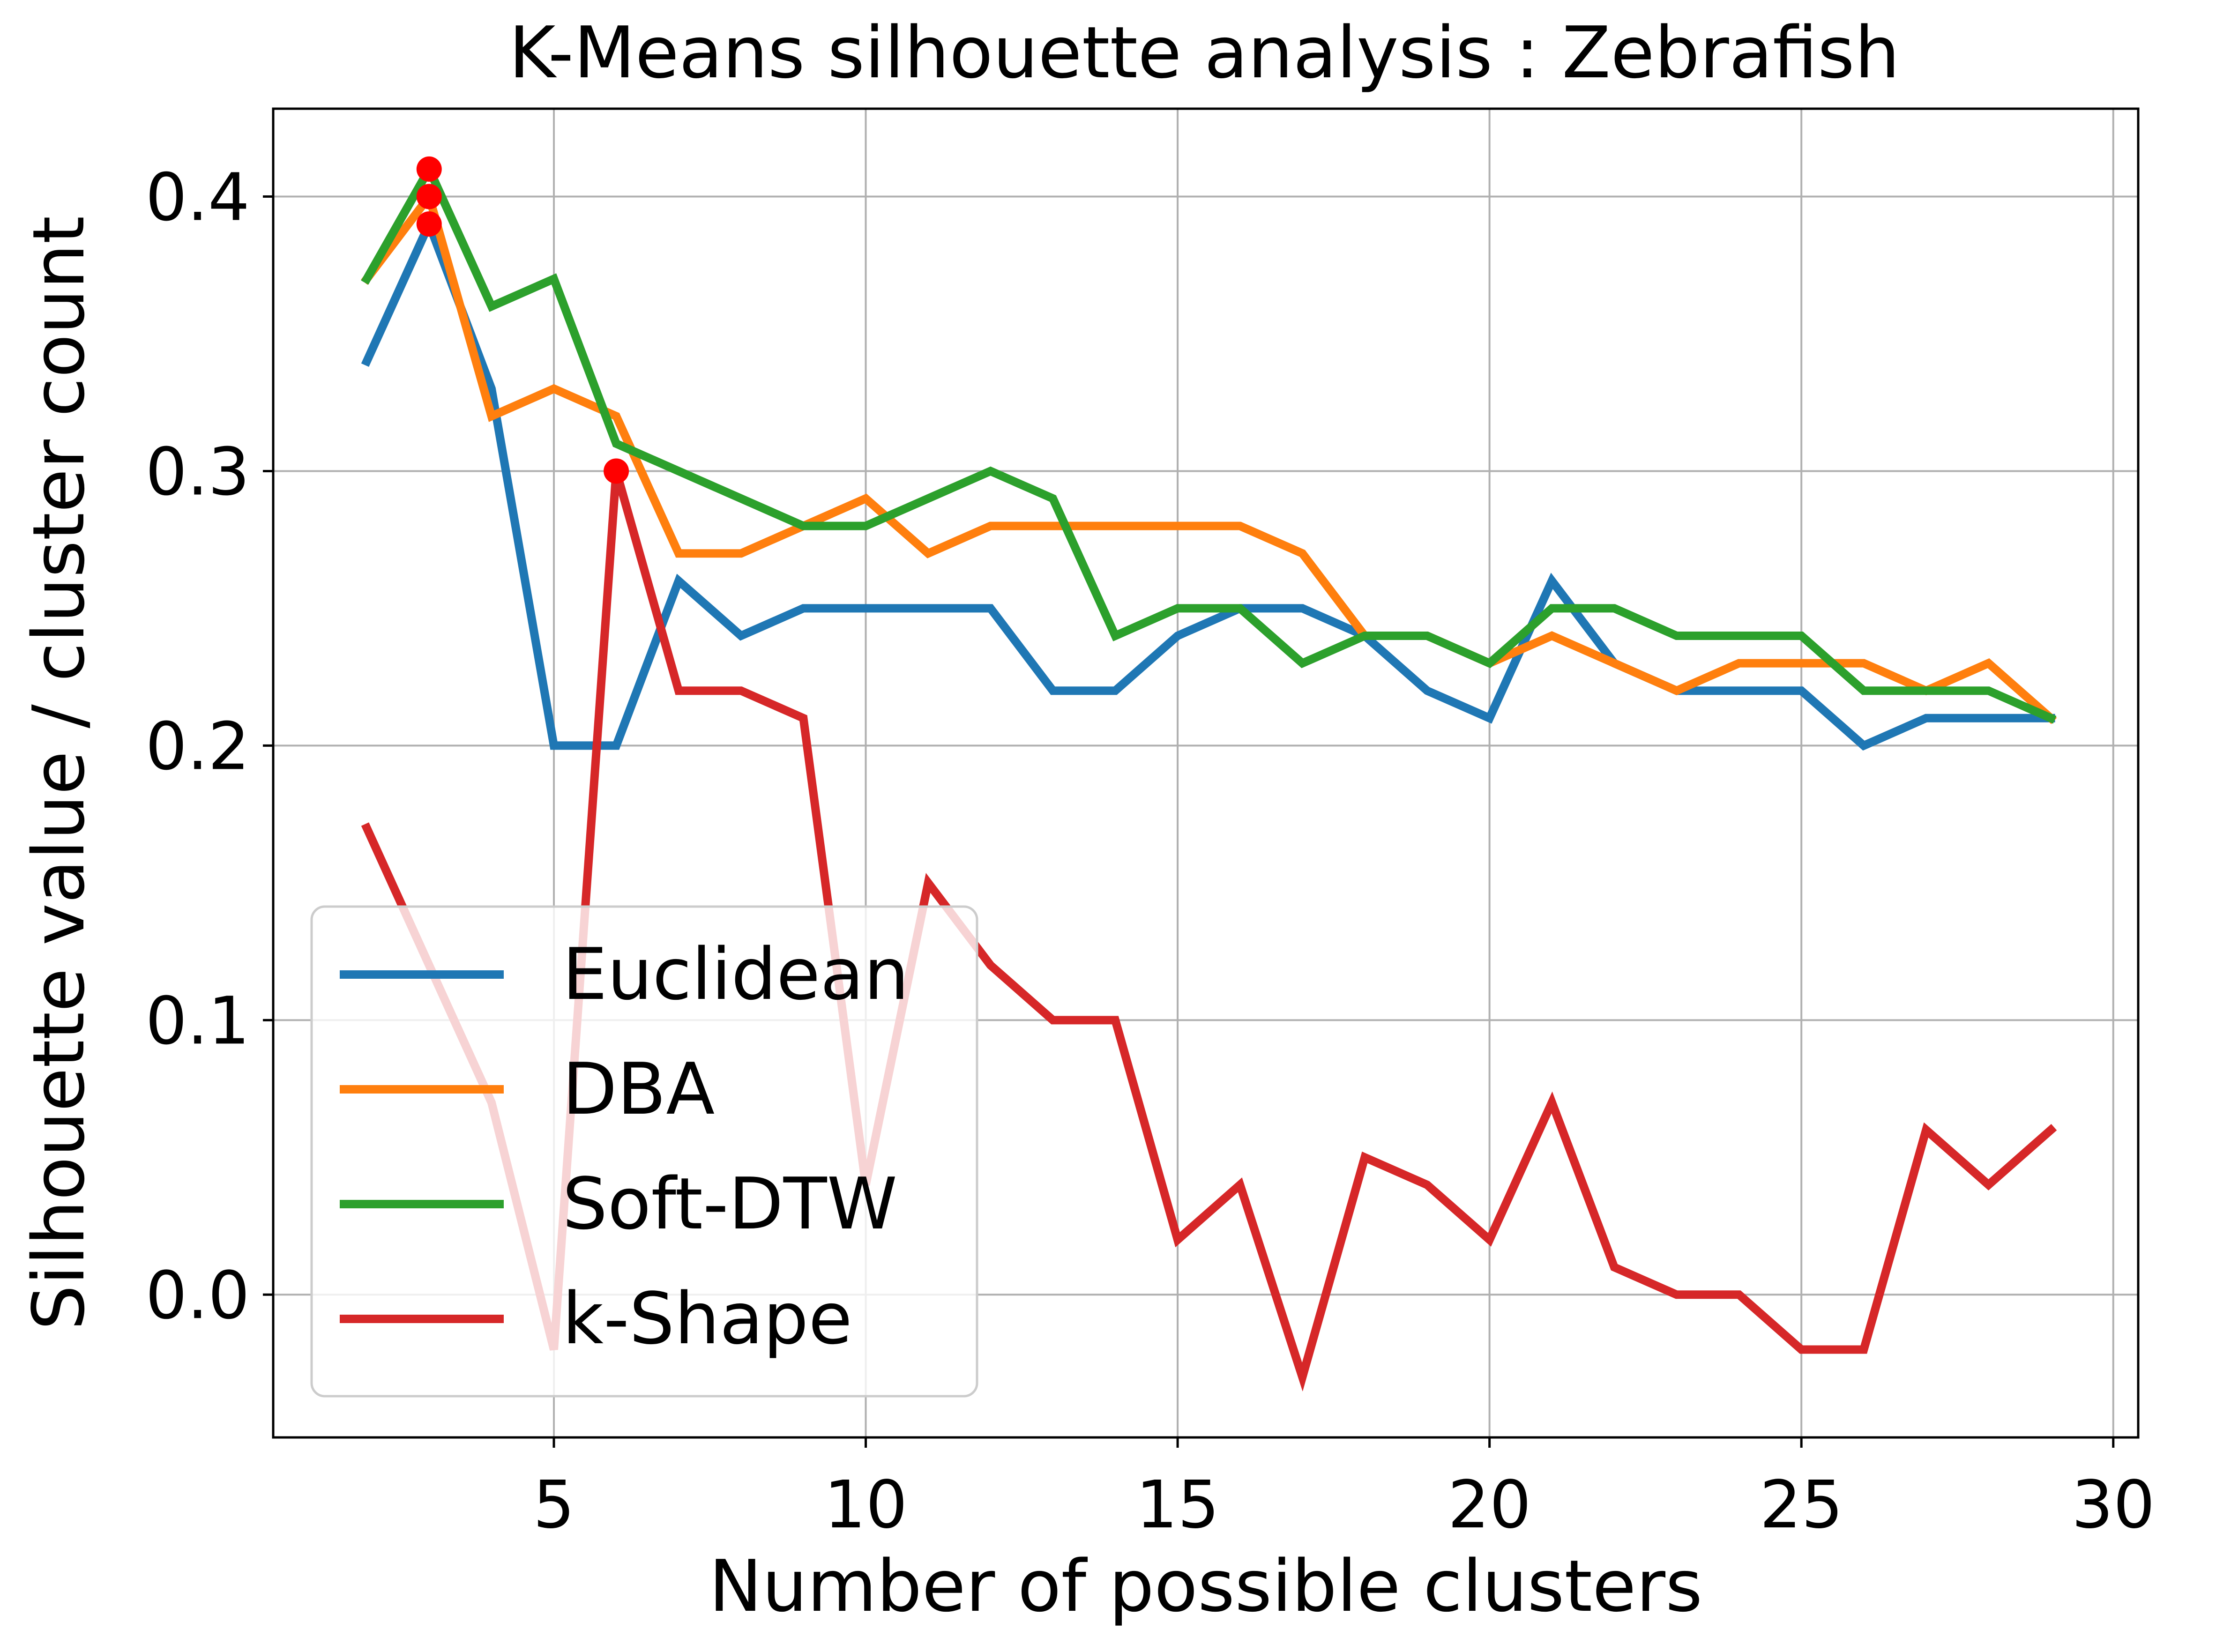 Image resolution: width=2216 pixels, height=1652 pixels. I want to click on x-axis-ticks: 5 10 15 20 25 30, so click(1344, 1490).